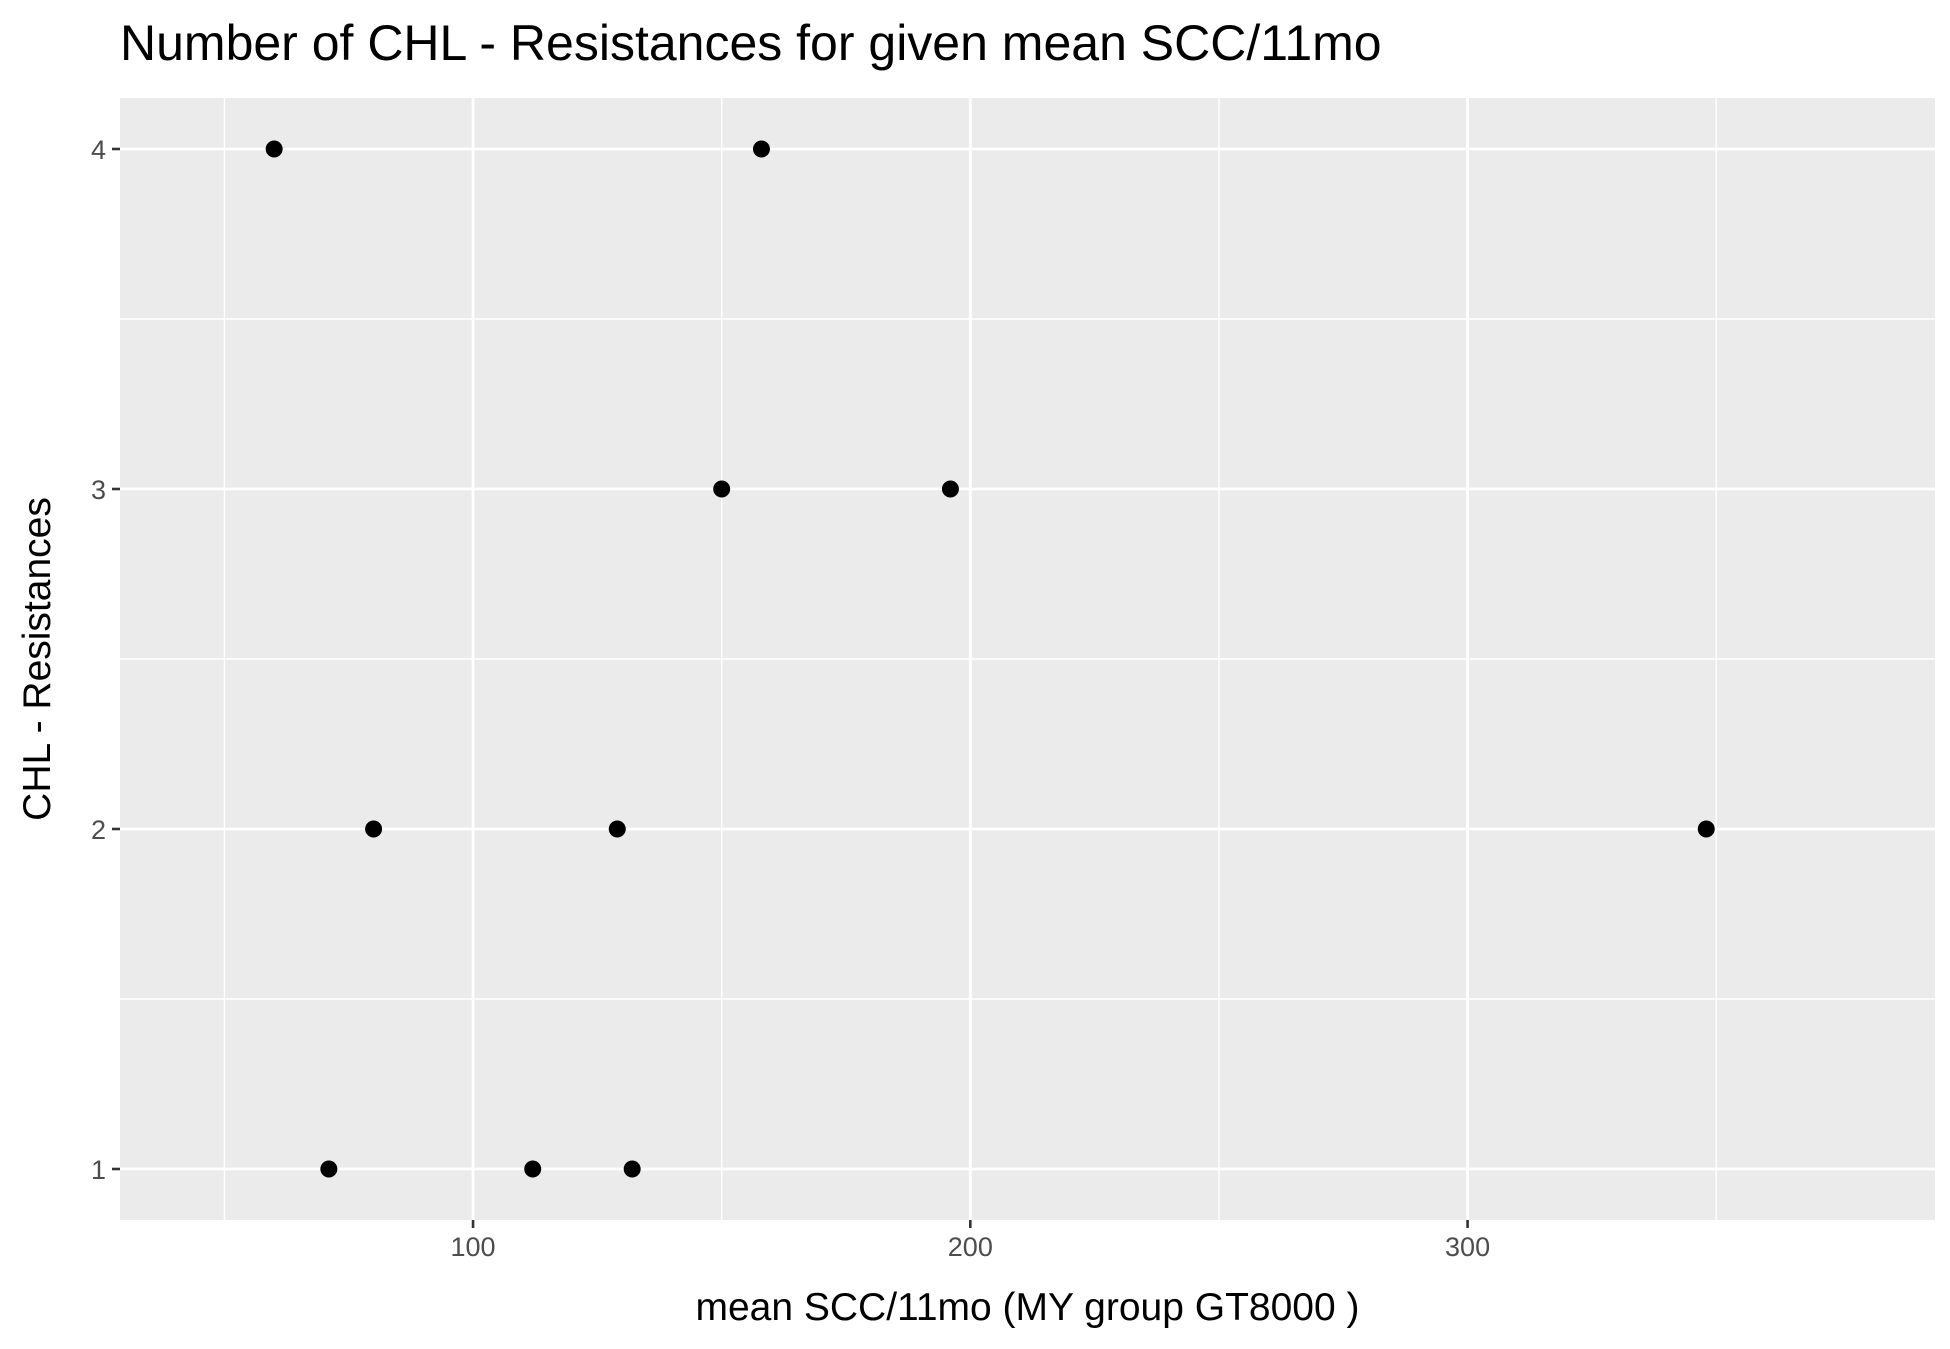  Describe the element at coordinates (970, 1247) in the screenshot. I see `x-tick-label: 200` at that location.